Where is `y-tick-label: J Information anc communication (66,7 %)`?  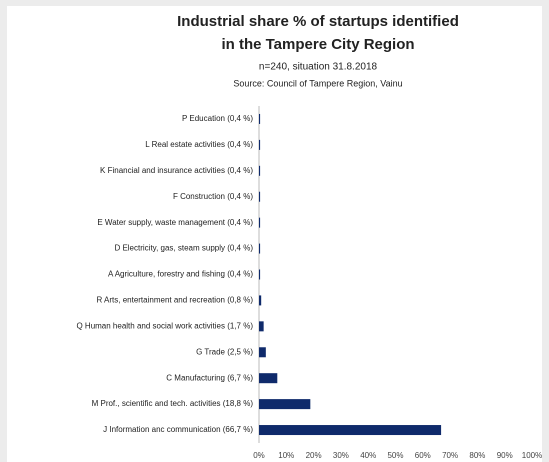 y-tick-label: J Information anc communication (66,7 %) is located at coordinates (178, 429).